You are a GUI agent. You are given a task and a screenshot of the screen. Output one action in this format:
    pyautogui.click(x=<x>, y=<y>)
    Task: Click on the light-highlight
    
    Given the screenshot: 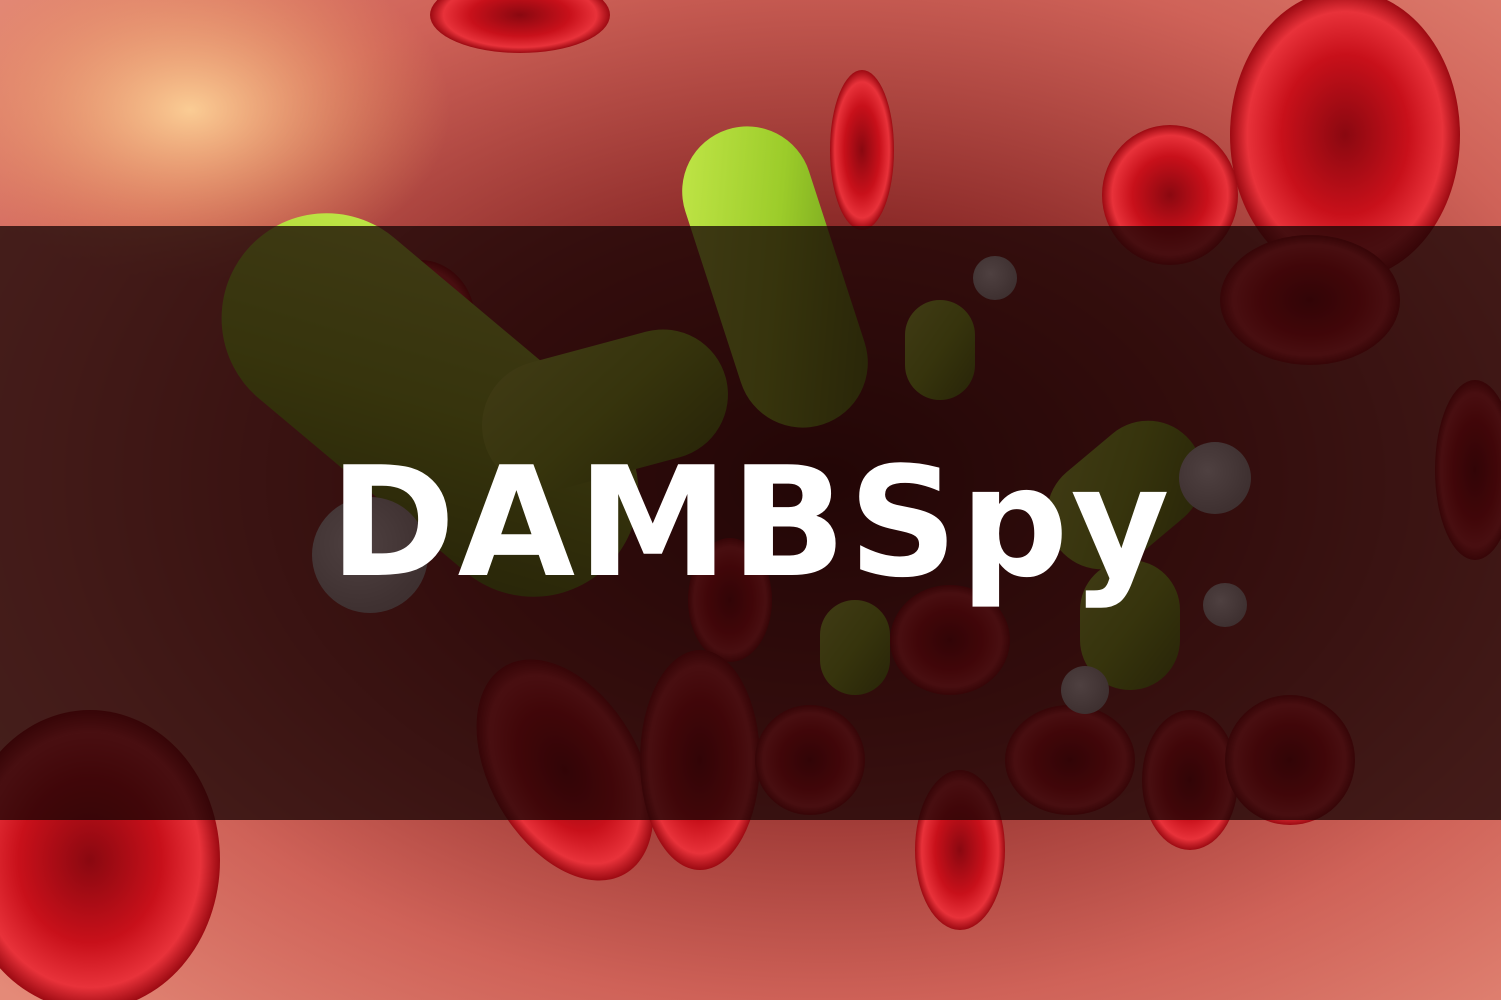 What is the action you would take?
    pyautogui.click(x=225, y=140)
    